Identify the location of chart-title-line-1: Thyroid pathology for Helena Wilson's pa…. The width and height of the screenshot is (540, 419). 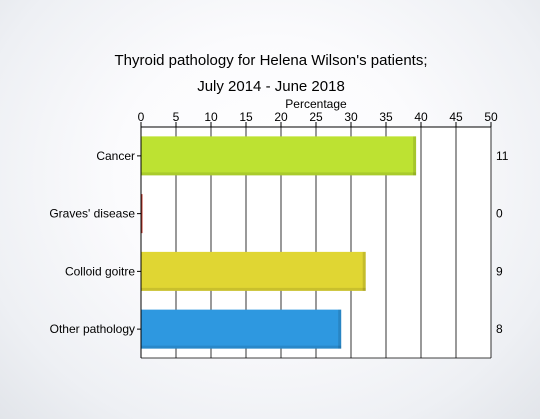
(270, 60).